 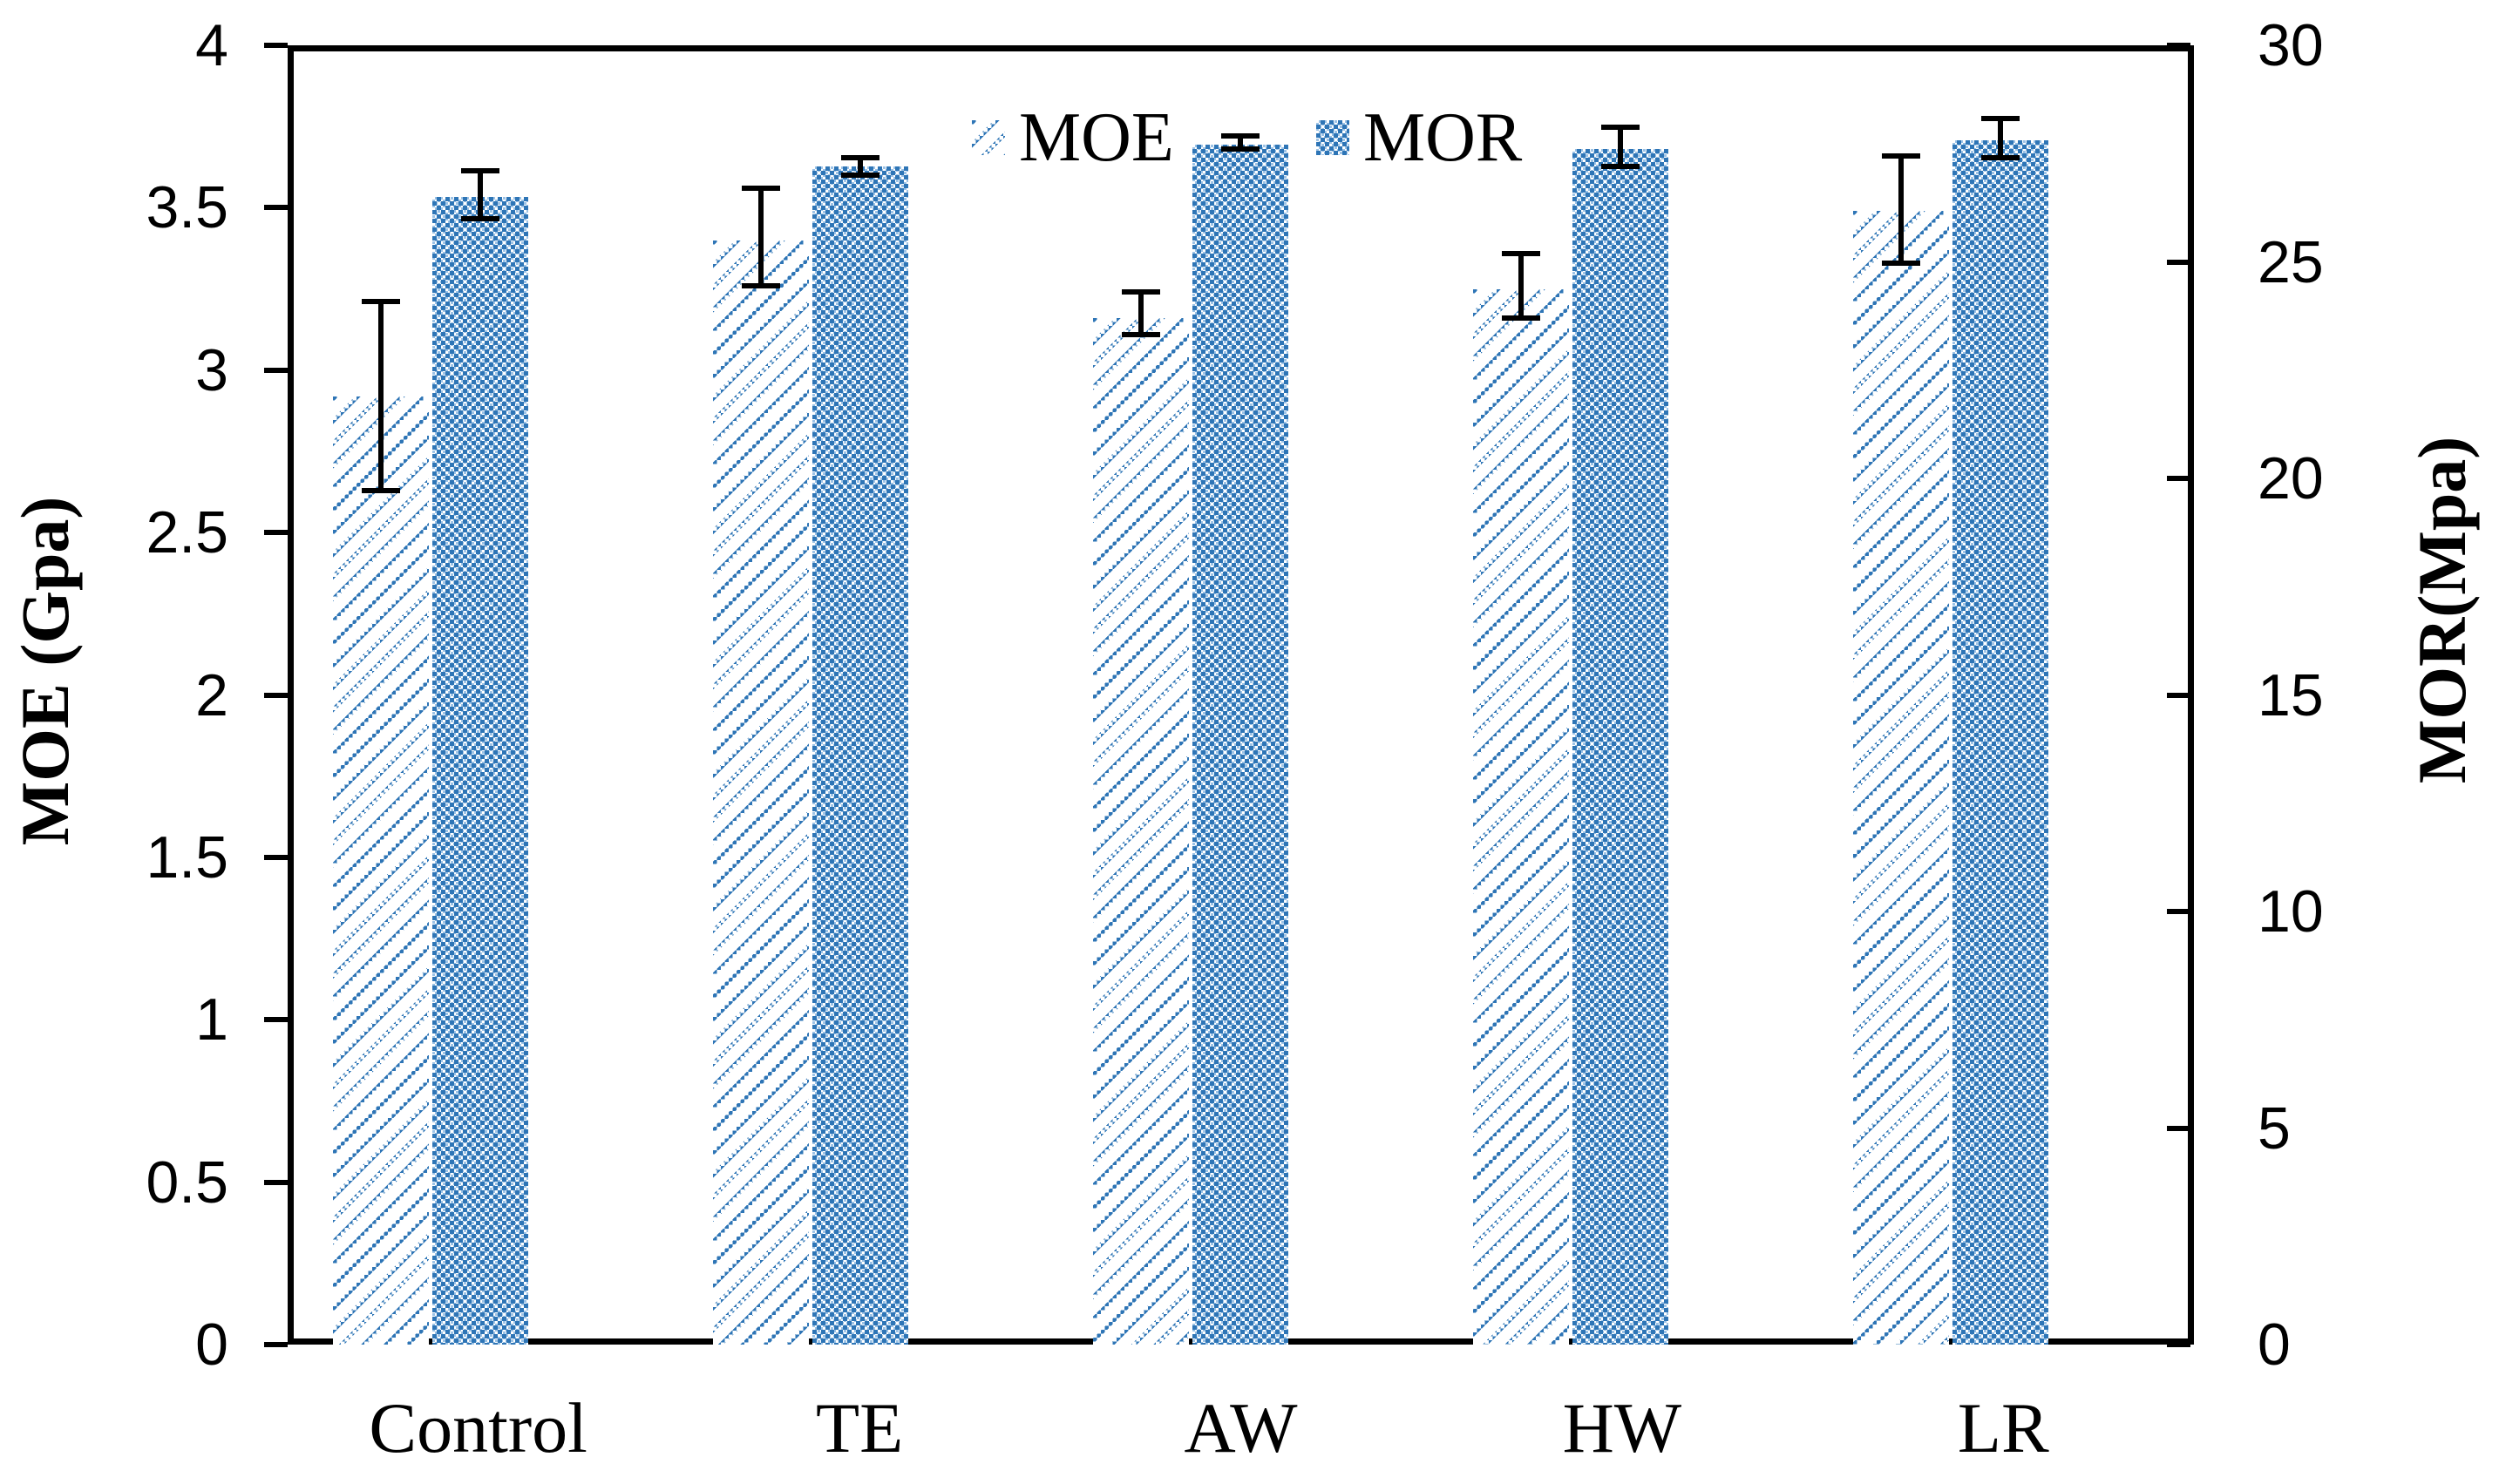 I want to click on errorbar-line-mor-aw, so click(x=1240, y=143).